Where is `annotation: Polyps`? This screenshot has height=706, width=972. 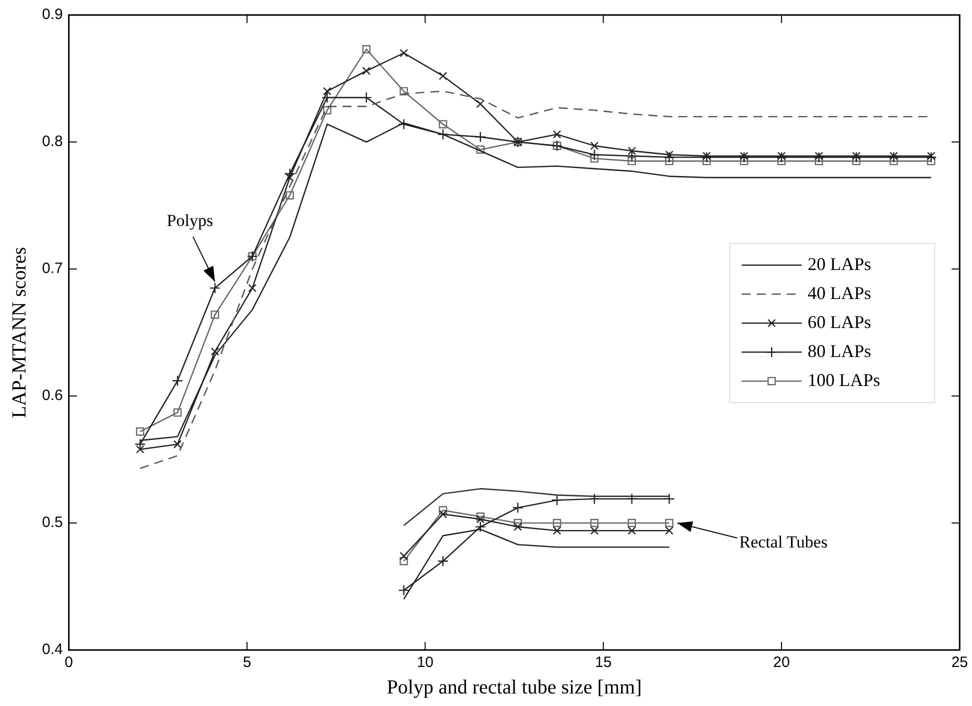 annotation: Polyps is located at coordinates (190, 220).